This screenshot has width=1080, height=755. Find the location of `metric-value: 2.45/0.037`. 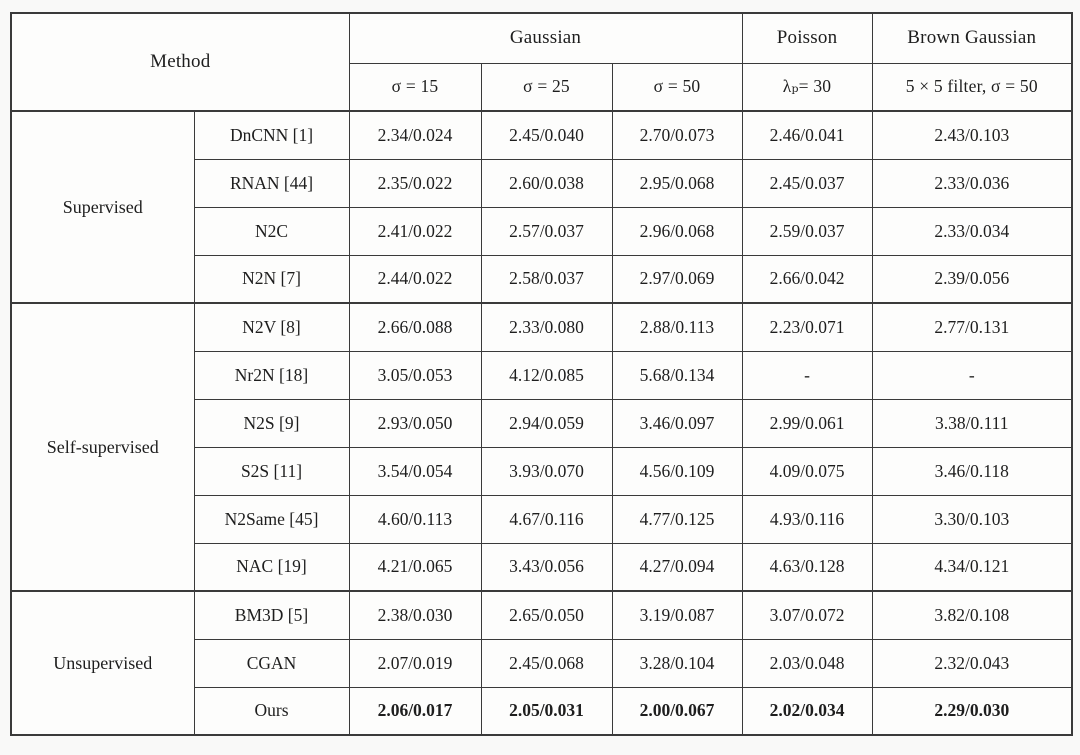

metric-value: 2.45/0.037 is located at coordinates (807, 183).